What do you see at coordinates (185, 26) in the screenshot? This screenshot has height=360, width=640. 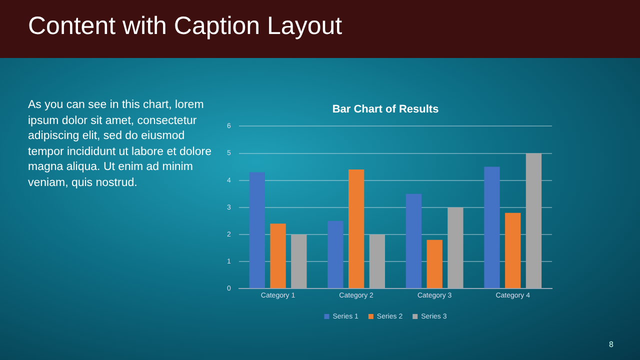 I see `text: Content with Caption Layout` at bounding box center [185, 26].